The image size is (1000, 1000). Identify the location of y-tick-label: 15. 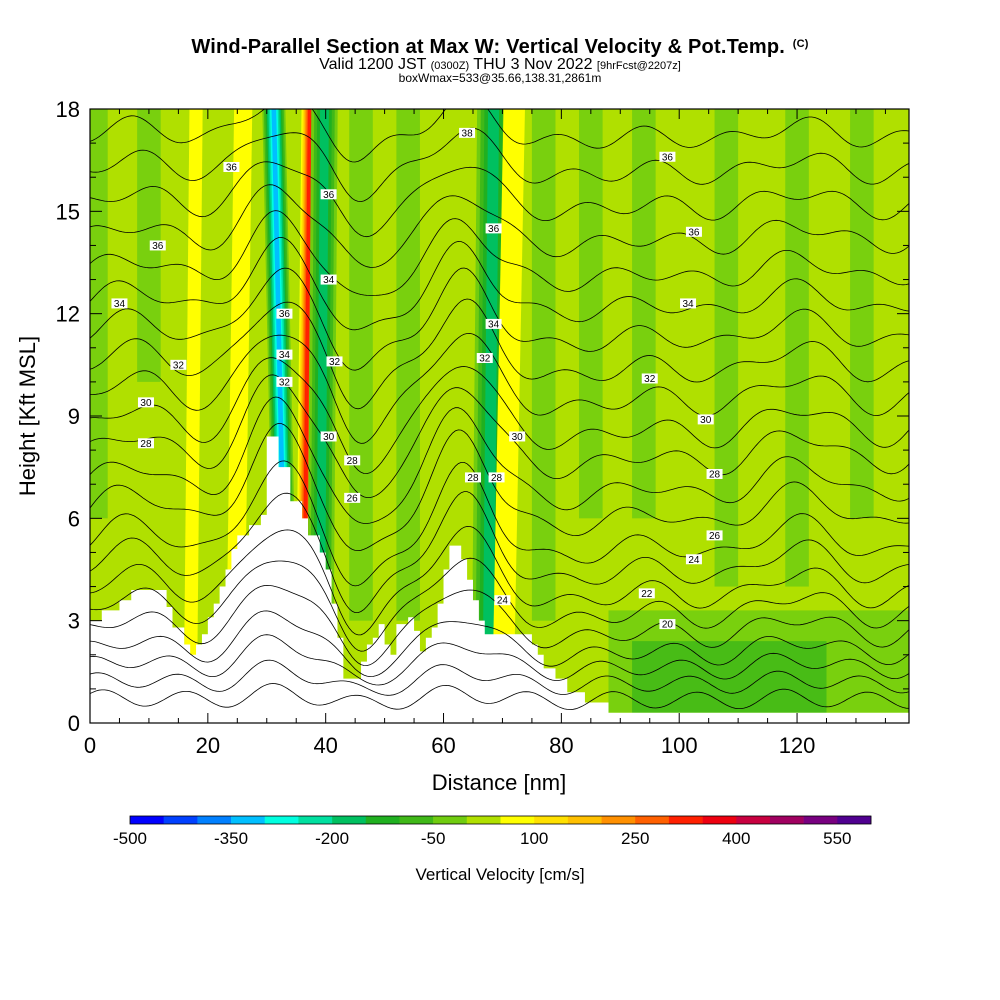
(68, 211).